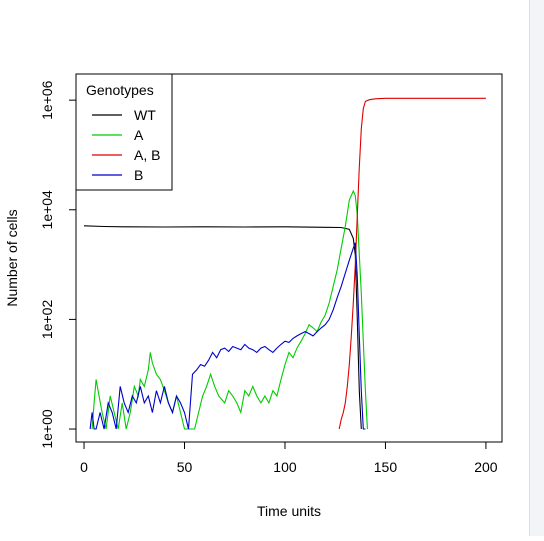 The width and height of the screenshot is (544, 541). I want to click on y-tick-label: 1e+06, so click(47, 100).